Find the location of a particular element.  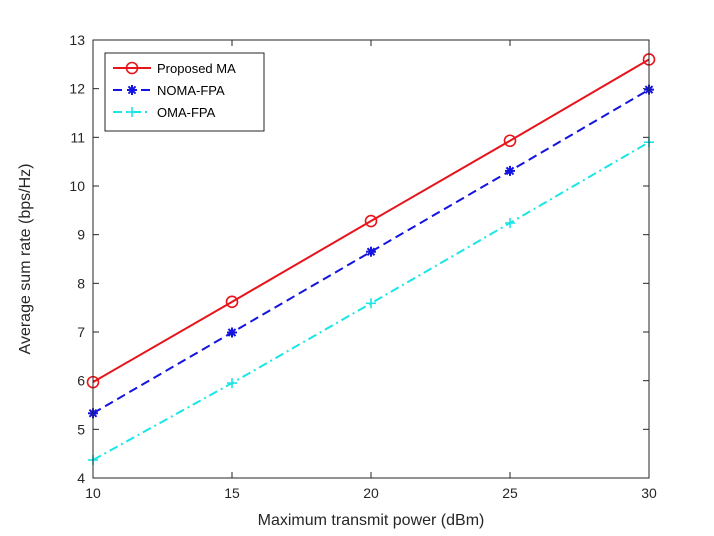

y-axis-label: Average sum rate (bps/Hz) is located at coordinates (25, 259).